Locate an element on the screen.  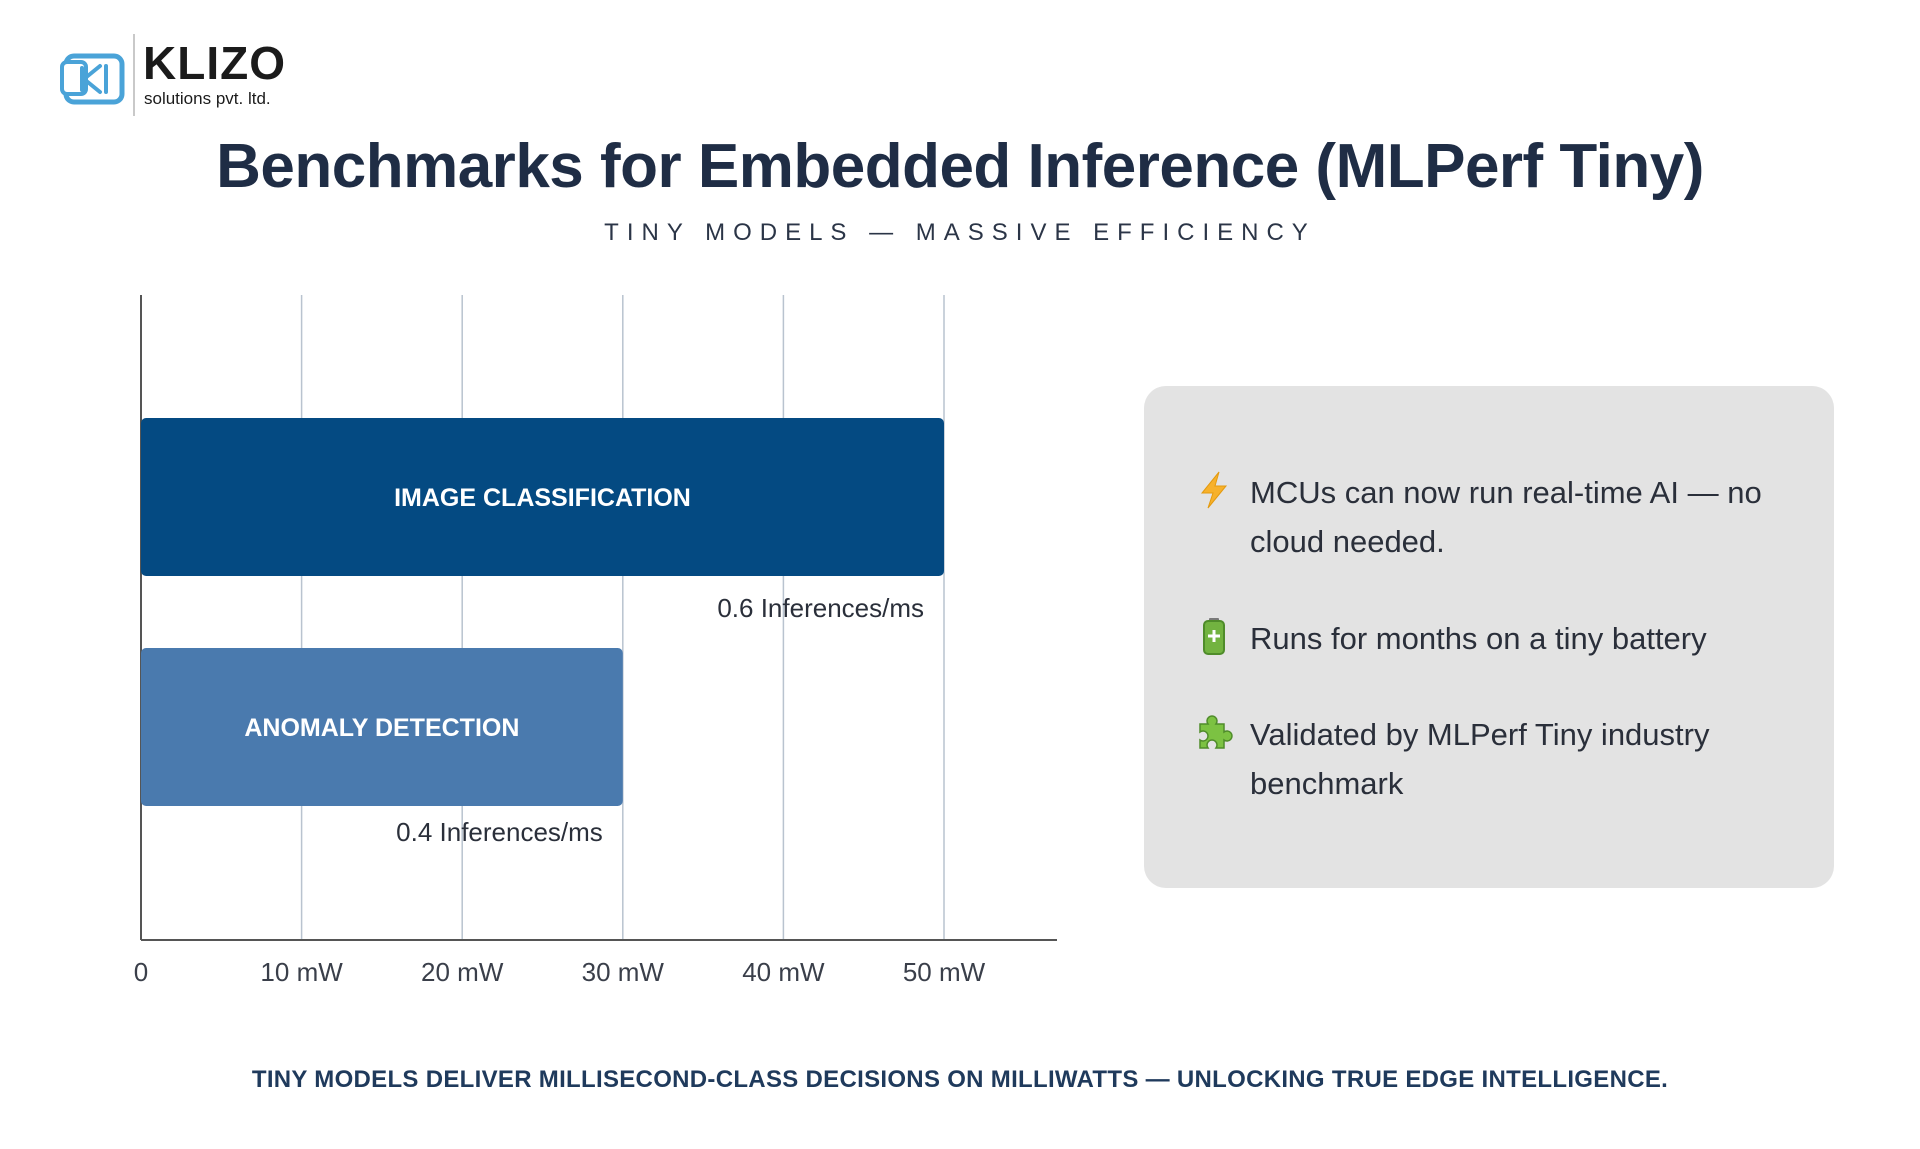
company-logo: KLIZO solutions pvt. ltd. is located at coordinates (190, 76).